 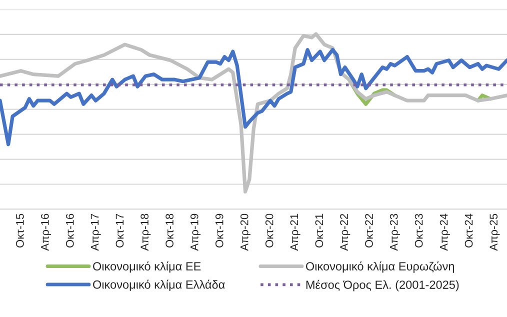 What do you see at coordinates (382, 286) in the screenshot?
I see `legend-label: Μέσος Όρος Ελ. (2001-2025)` at bounding box center [382, 286].